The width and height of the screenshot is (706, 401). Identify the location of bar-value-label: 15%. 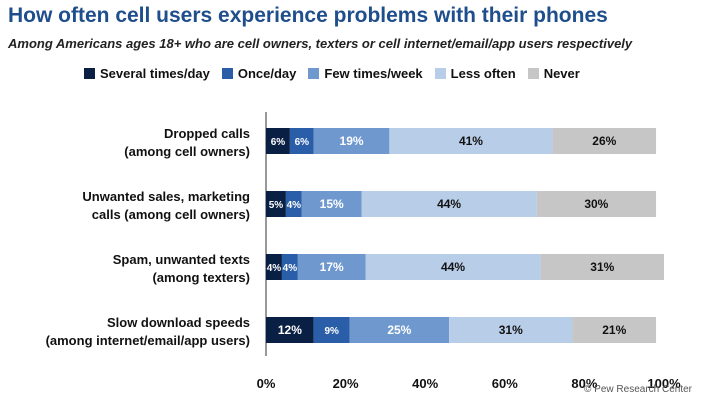
(332, 204).